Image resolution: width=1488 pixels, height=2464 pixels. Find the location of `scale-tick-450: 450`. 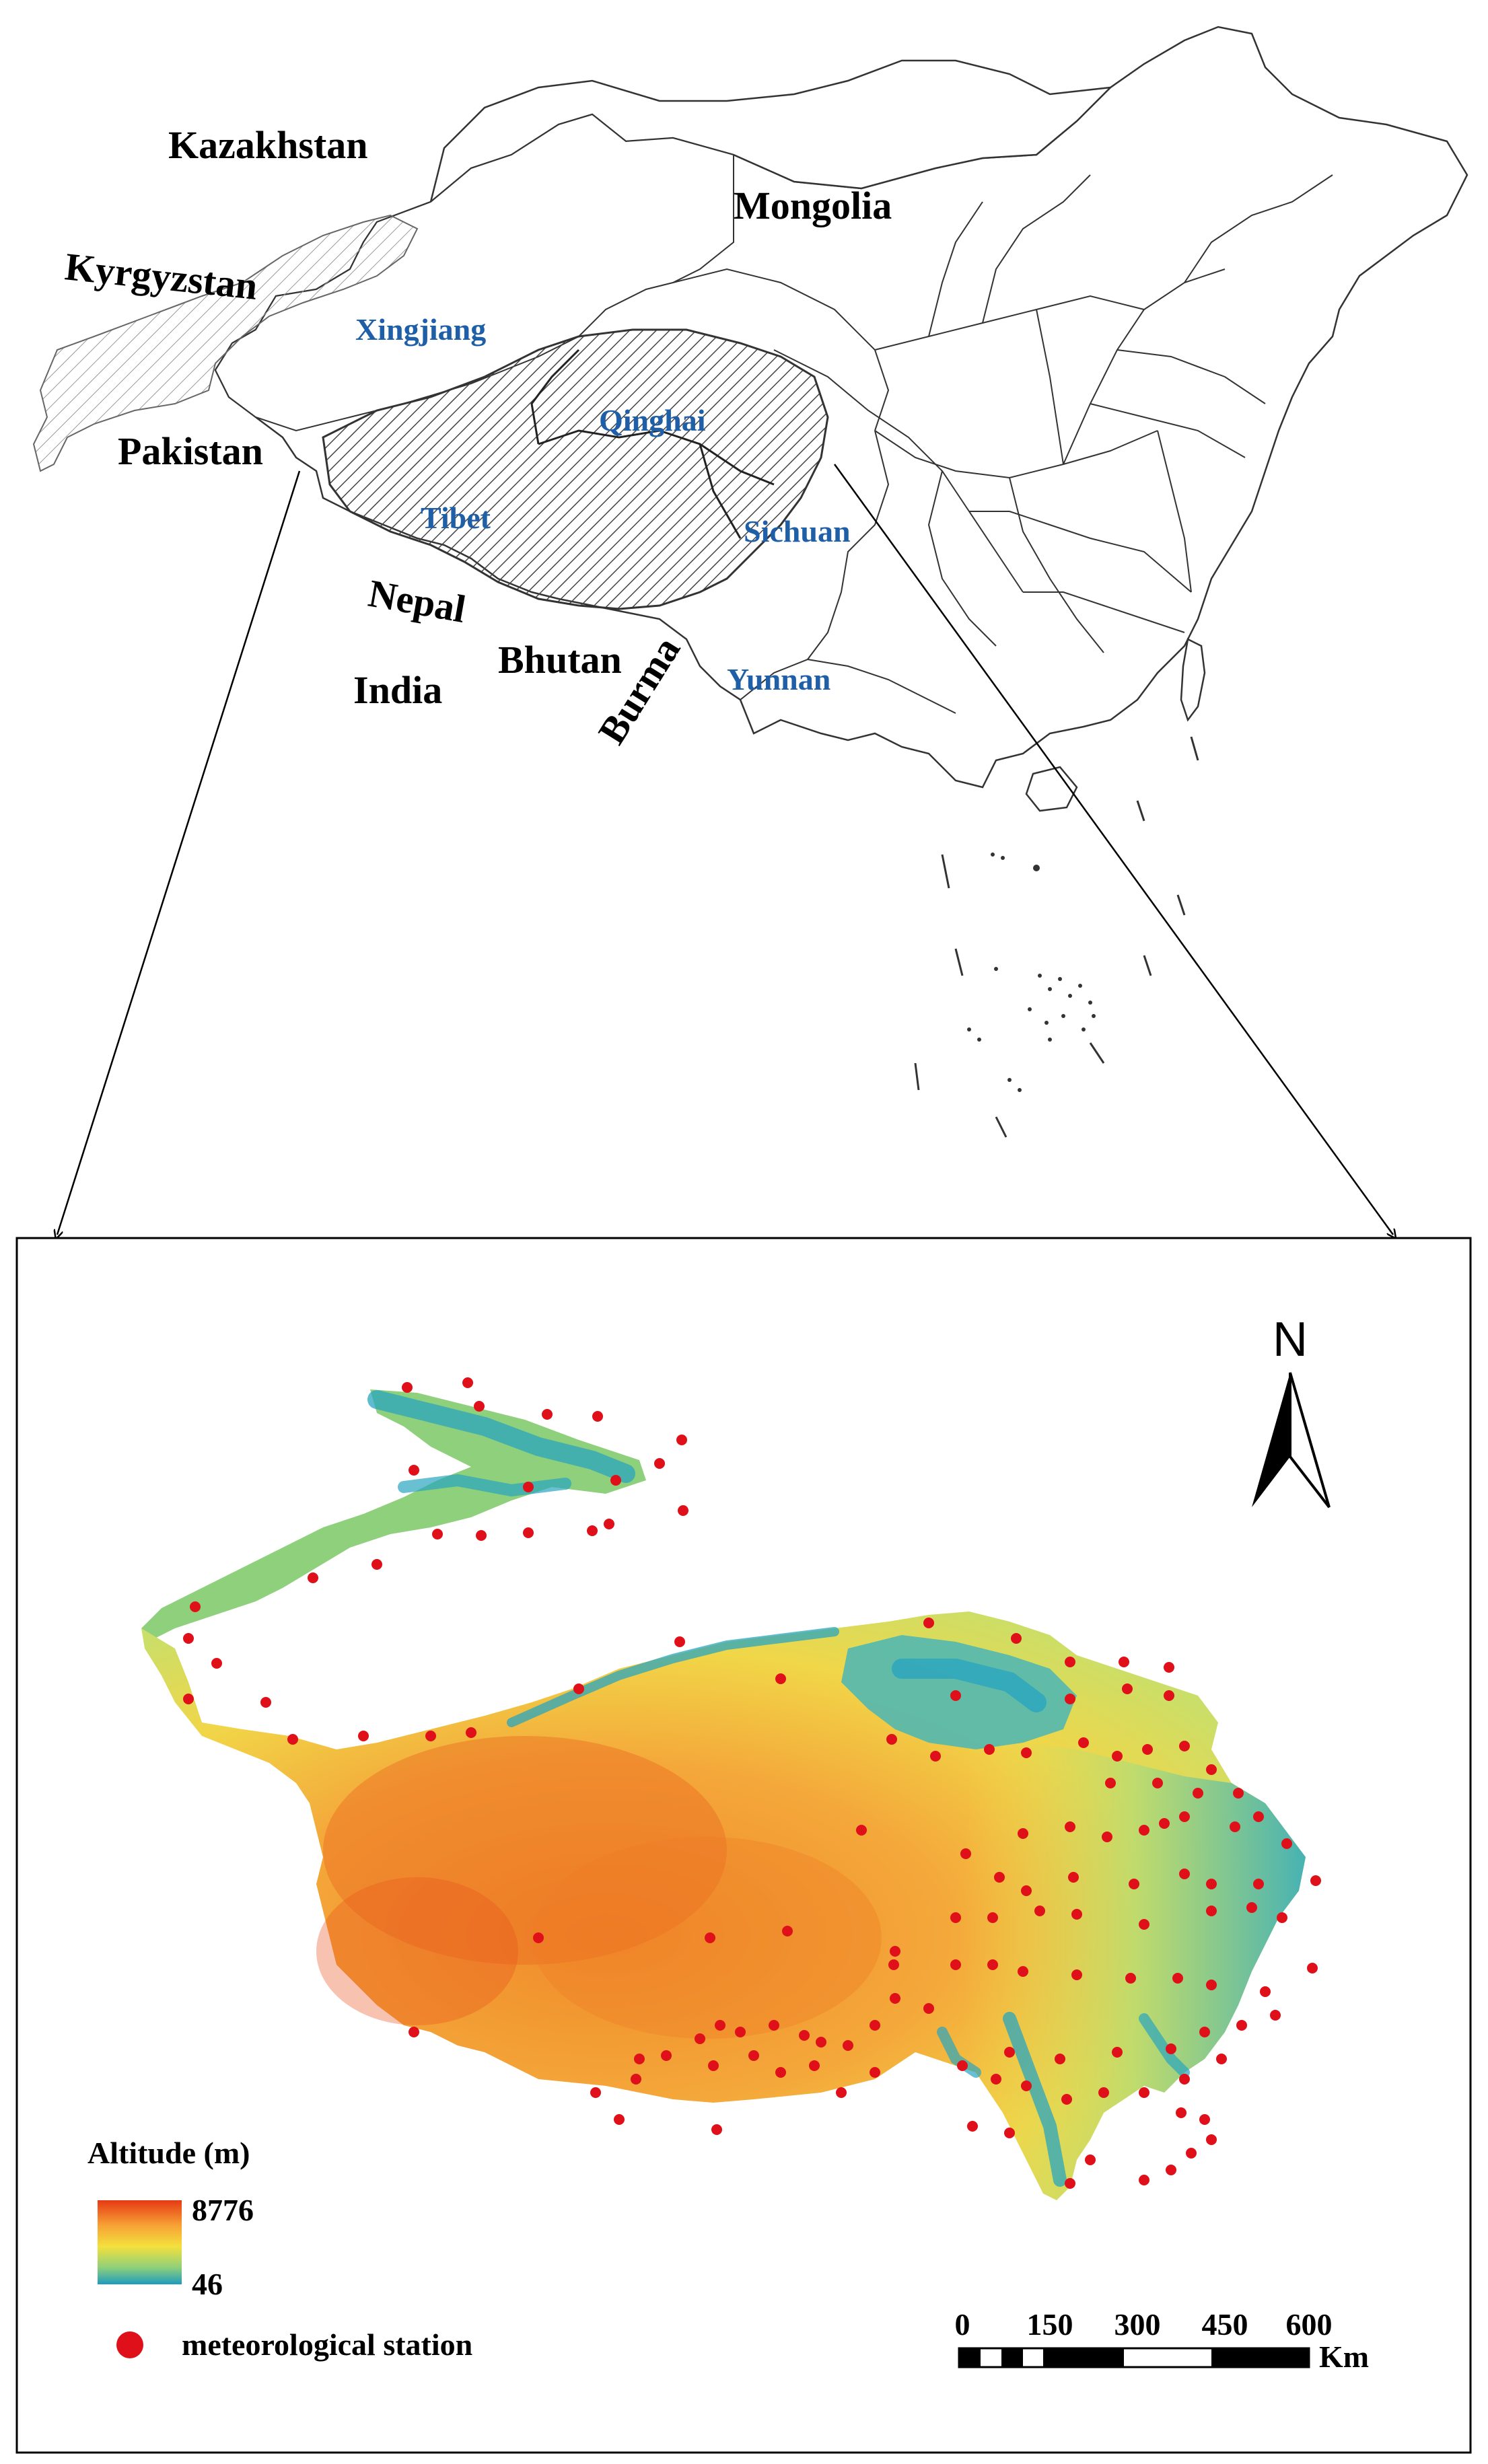

scale-tick-450: 450 is located at coordinates (1225, 2324).